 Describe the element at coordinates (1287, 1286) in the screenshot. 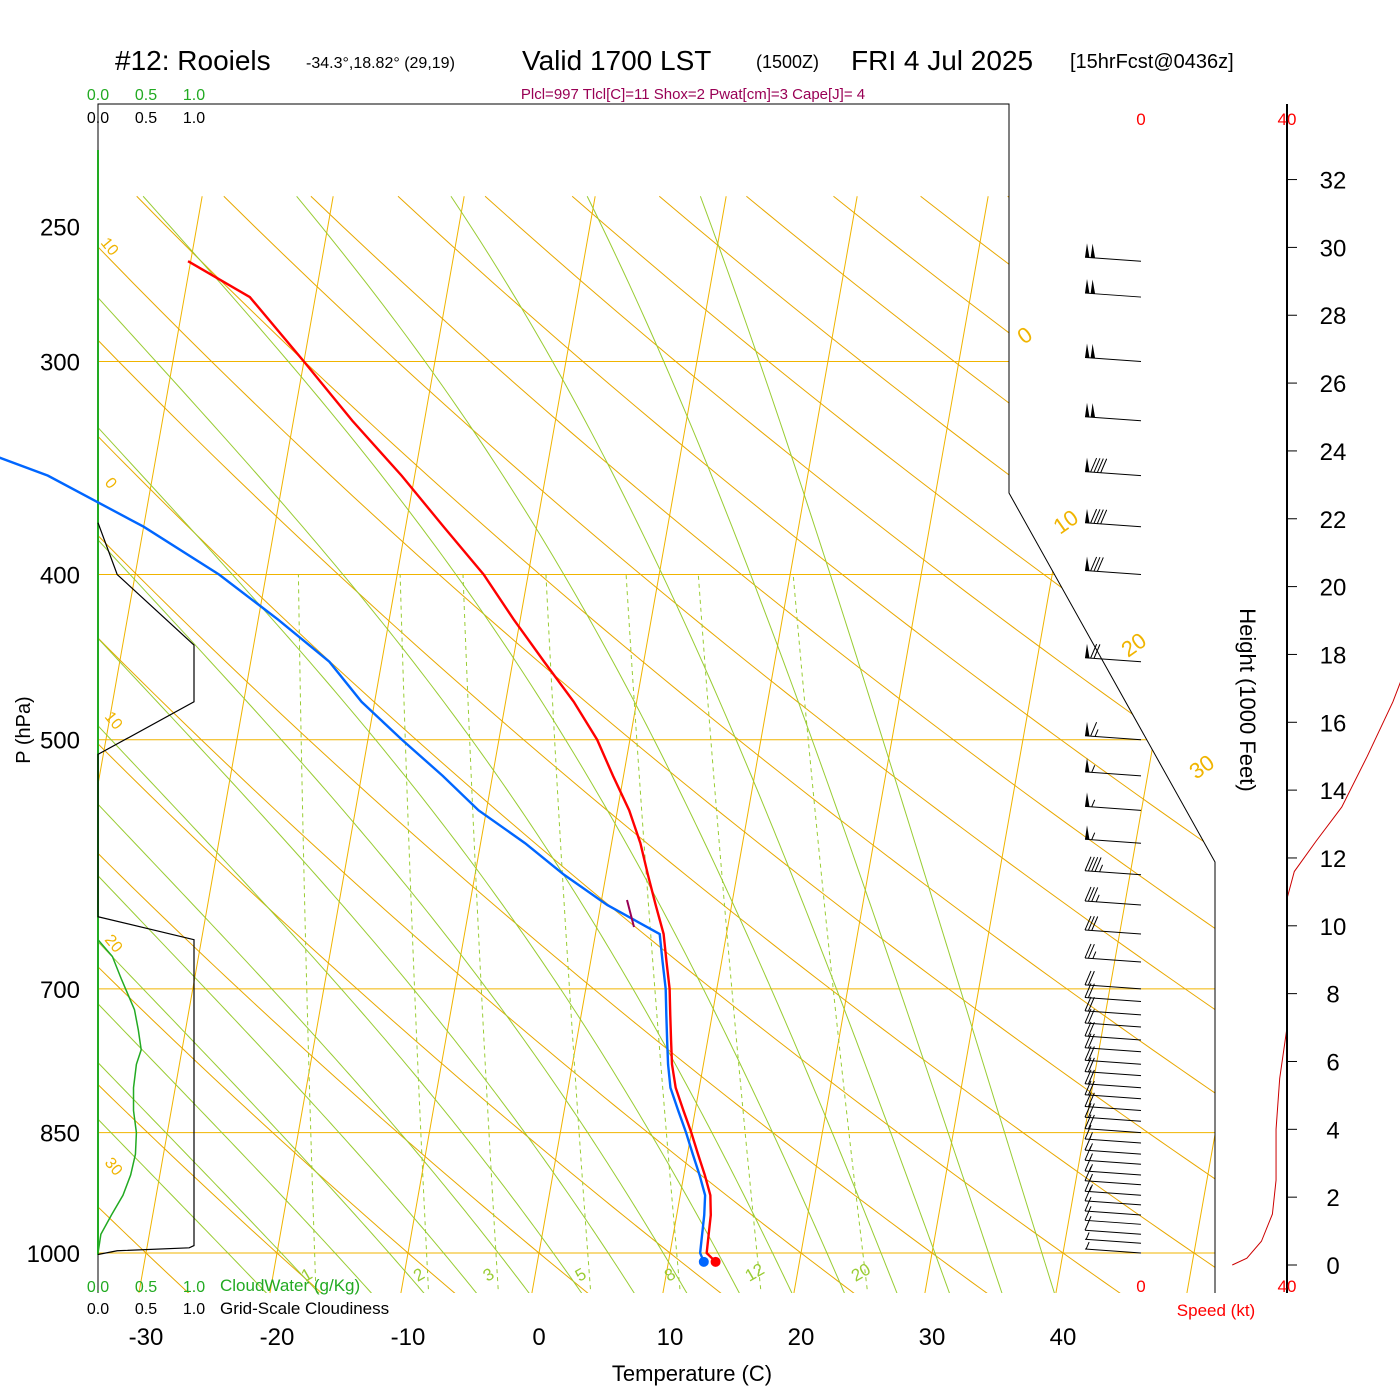

I see `speed-tick-label-bottom: 40` at that location.